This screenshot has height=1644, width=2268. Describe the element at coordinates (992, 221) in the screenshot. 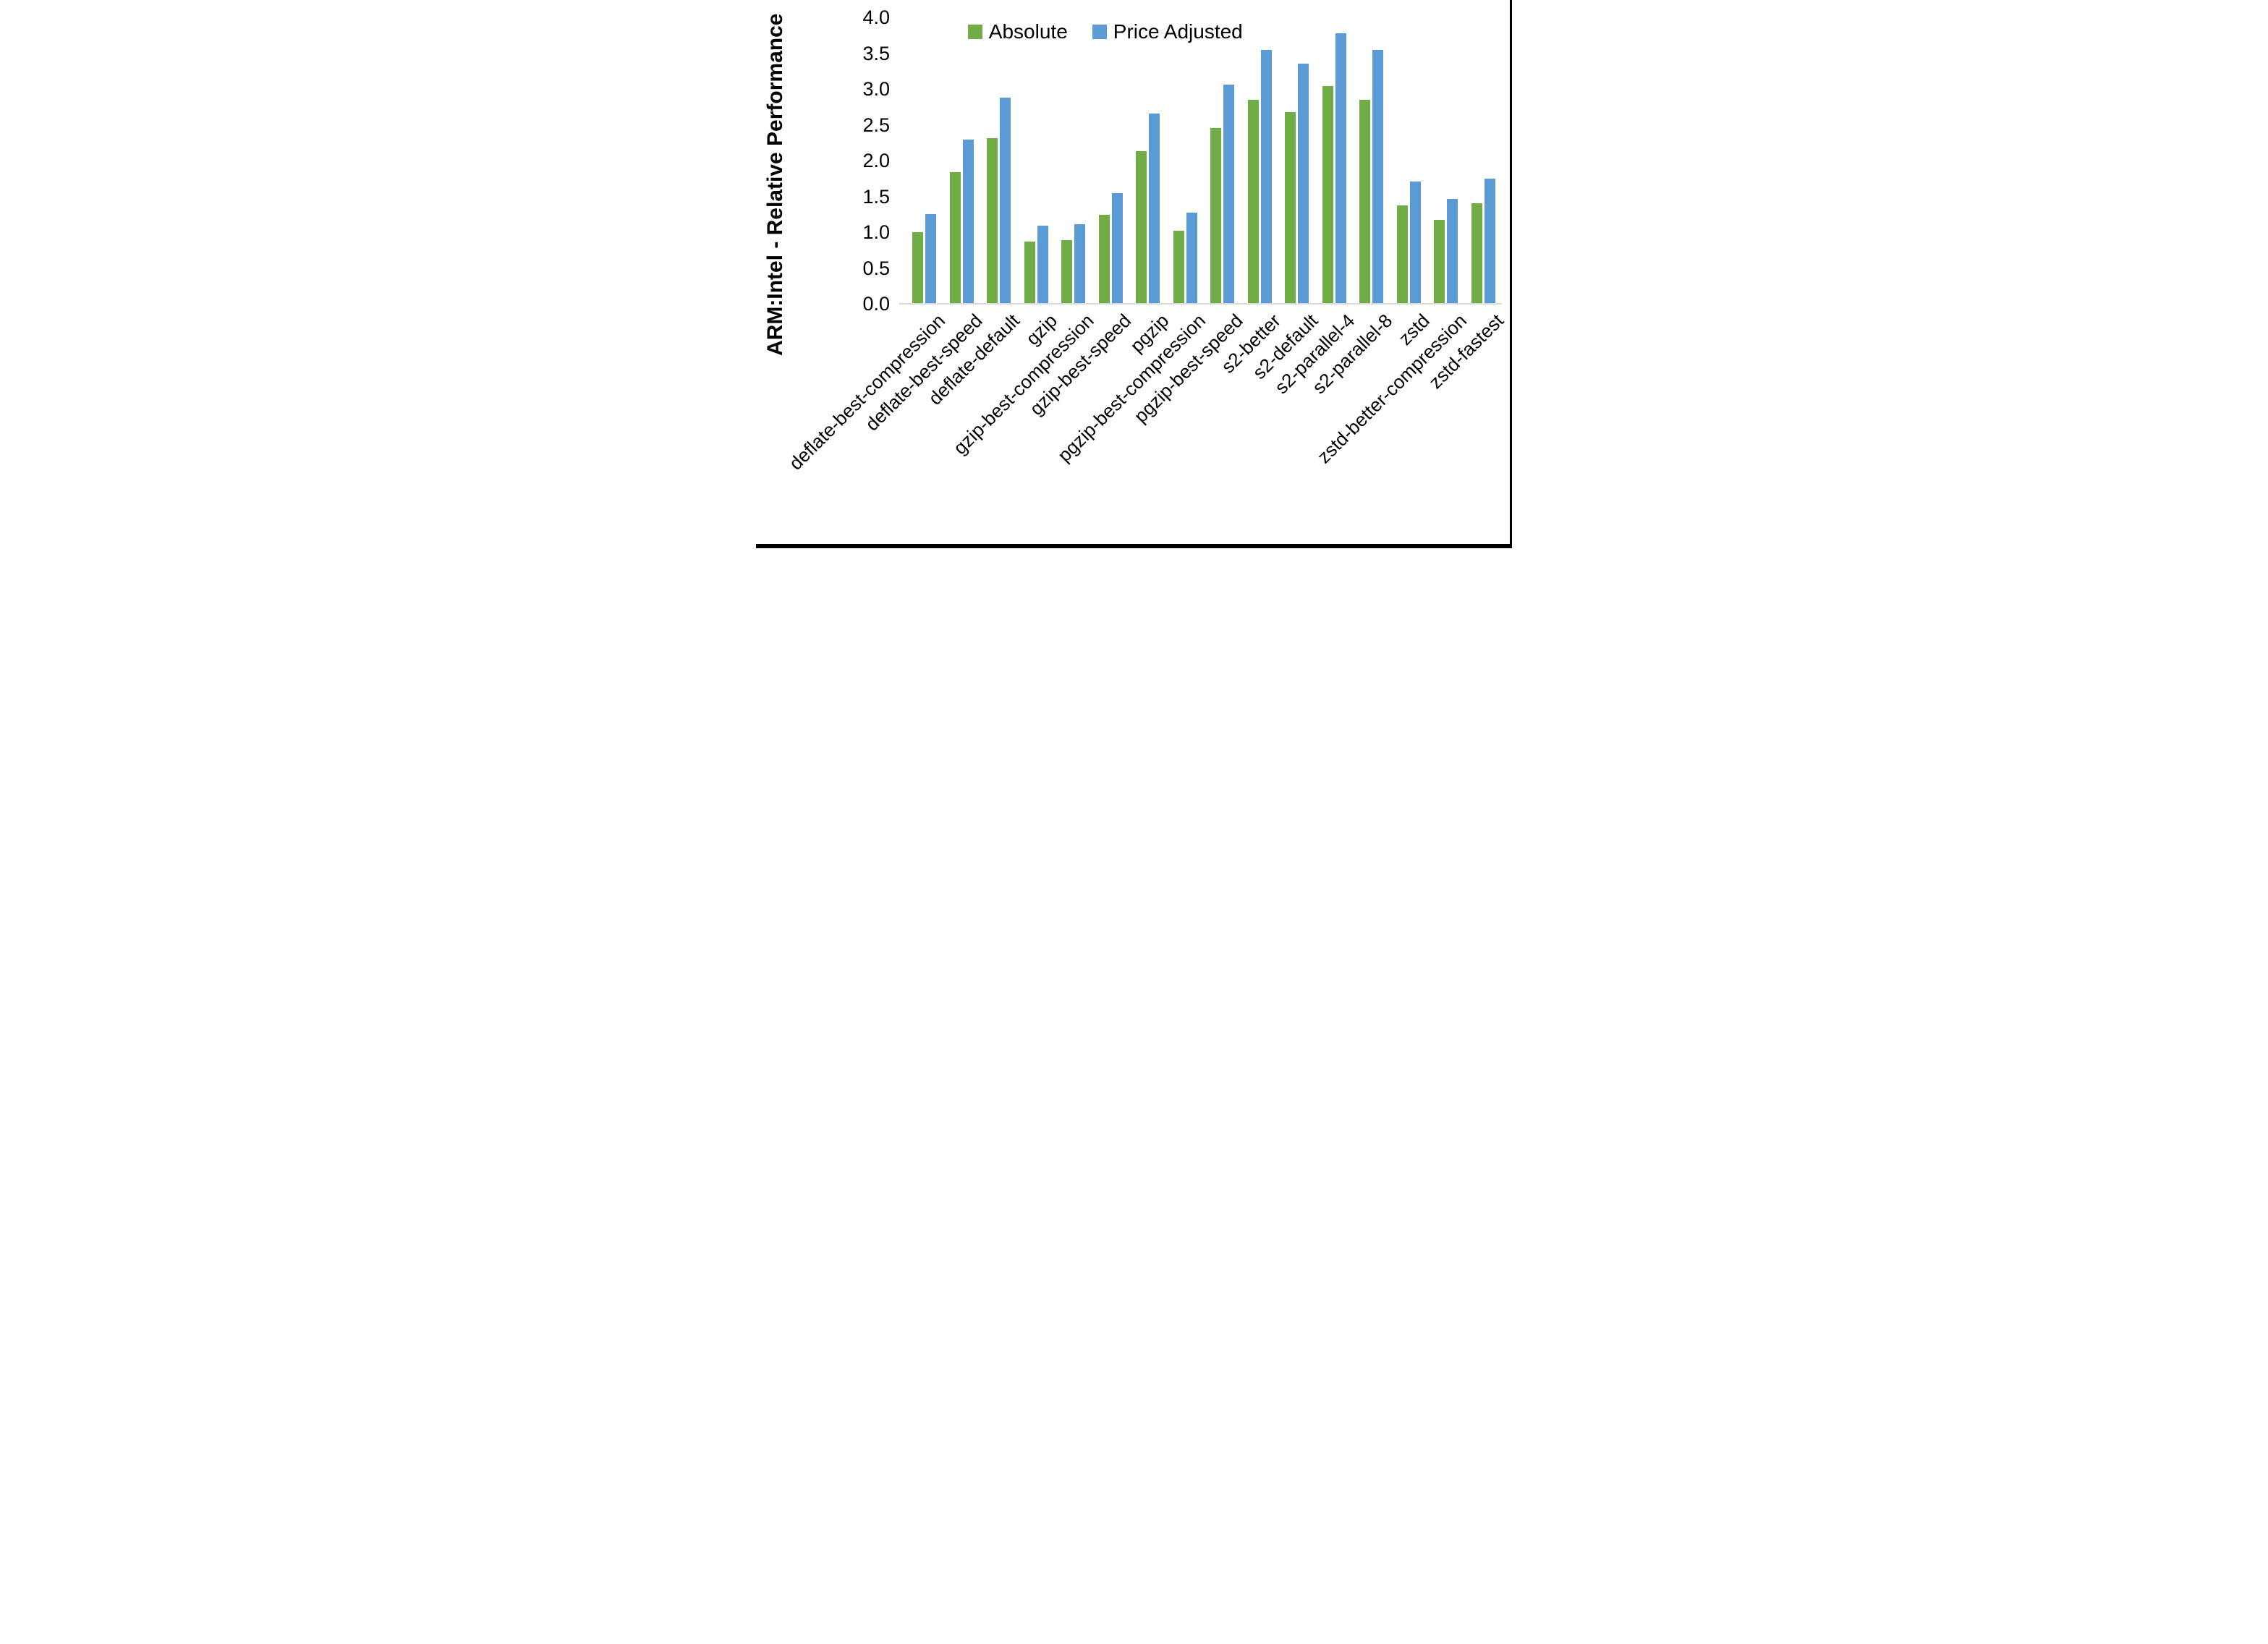

I see `bar-absolute-deflate-default` at that location.